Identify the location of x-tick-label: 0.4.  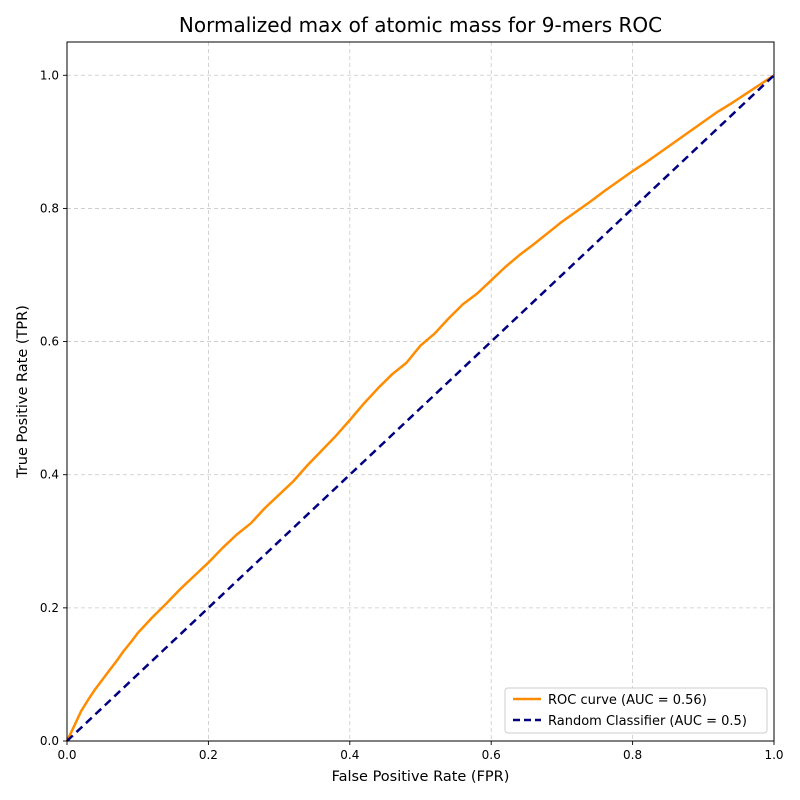
(349, 755).